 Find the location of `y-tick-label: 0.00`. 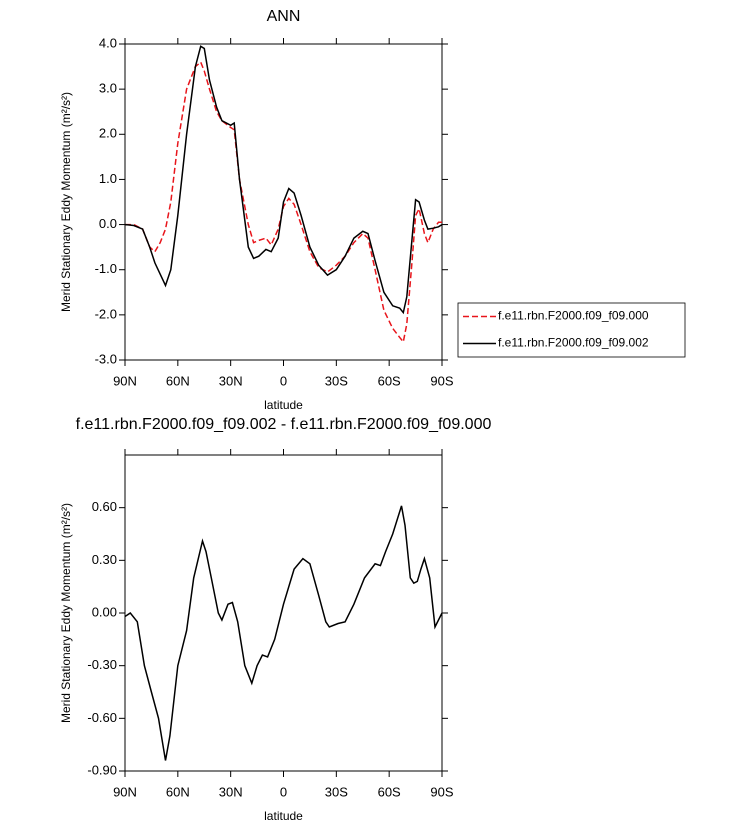

y-tick-label: 0.00 is located at coordinates (104, 611).